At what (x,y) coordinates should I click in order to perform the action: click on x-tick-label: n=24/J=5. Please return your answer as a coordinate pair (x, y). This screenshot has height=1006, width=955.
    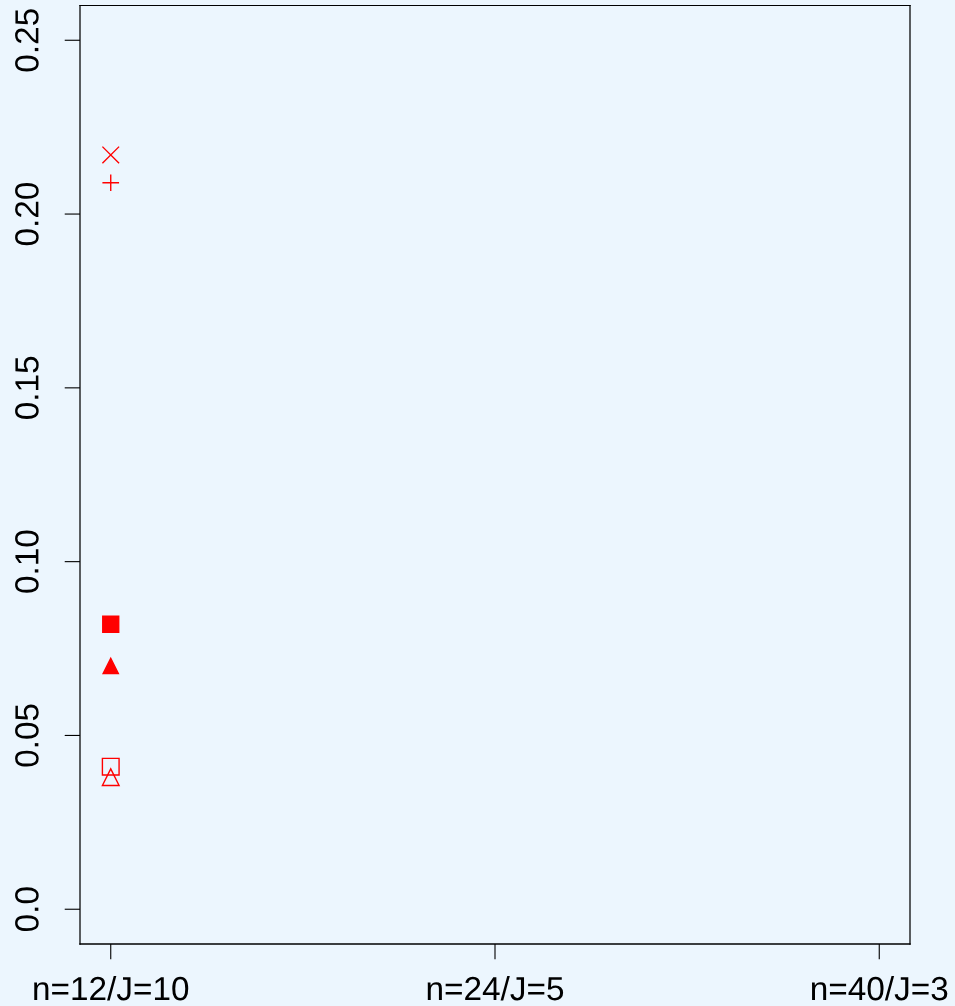
    Looking at the image, I should click on (495, 988).